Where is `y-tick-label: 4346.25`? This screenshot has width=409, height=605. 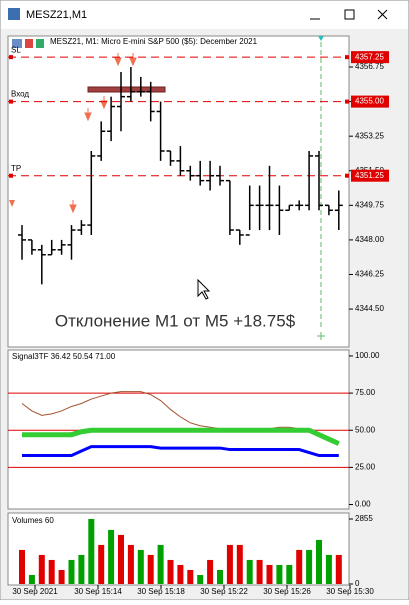 y-tick-label: 4346.25 is located at coordinates (369, 274).